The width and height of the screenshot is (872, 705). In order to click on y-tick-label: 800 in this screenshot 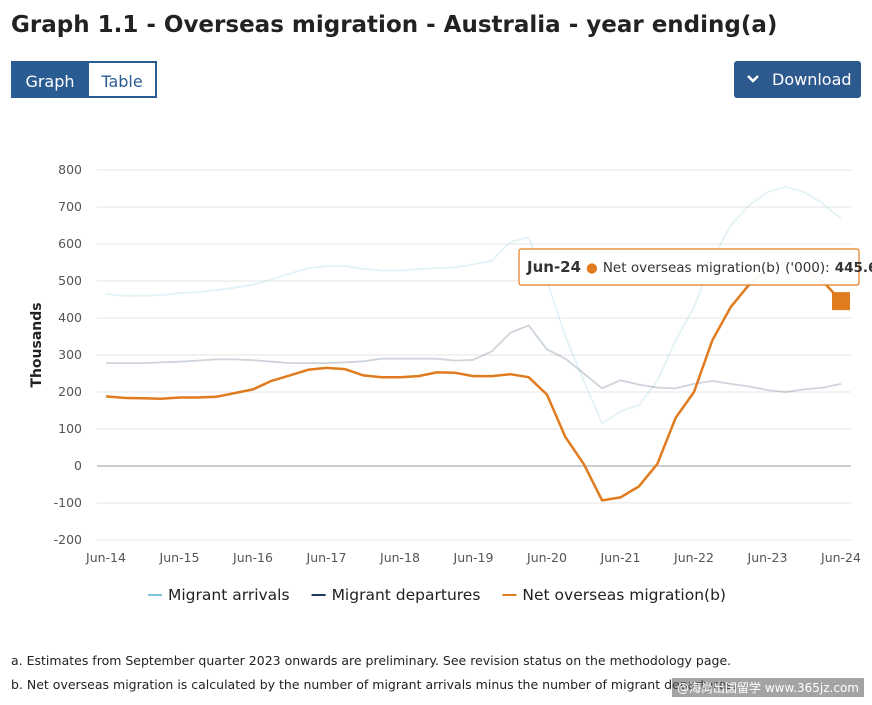, I will do `click(70, 169)`.